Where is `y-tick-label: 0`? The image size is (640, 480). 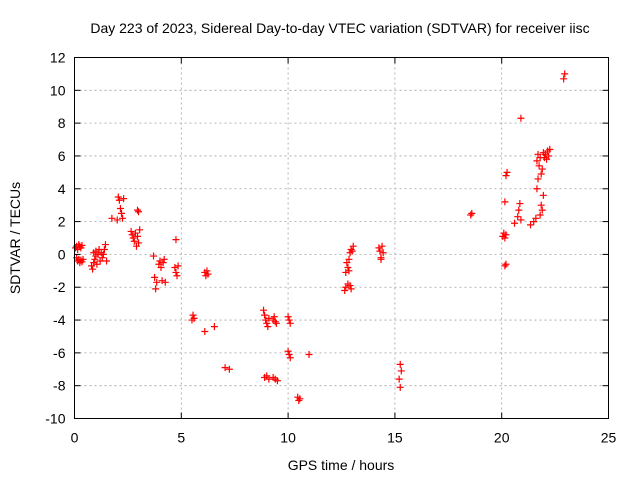 y-tick-label: 0 is located at coordinates (62, 254).